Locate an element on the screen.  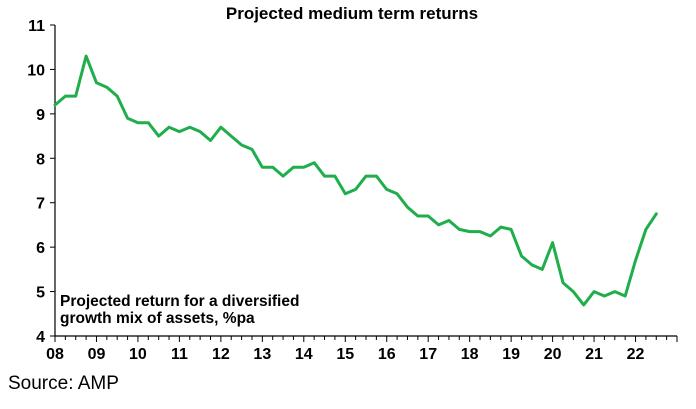
y-axis: 4 5 6 7 8 9 10 11 is located at coordinates (41, 182).